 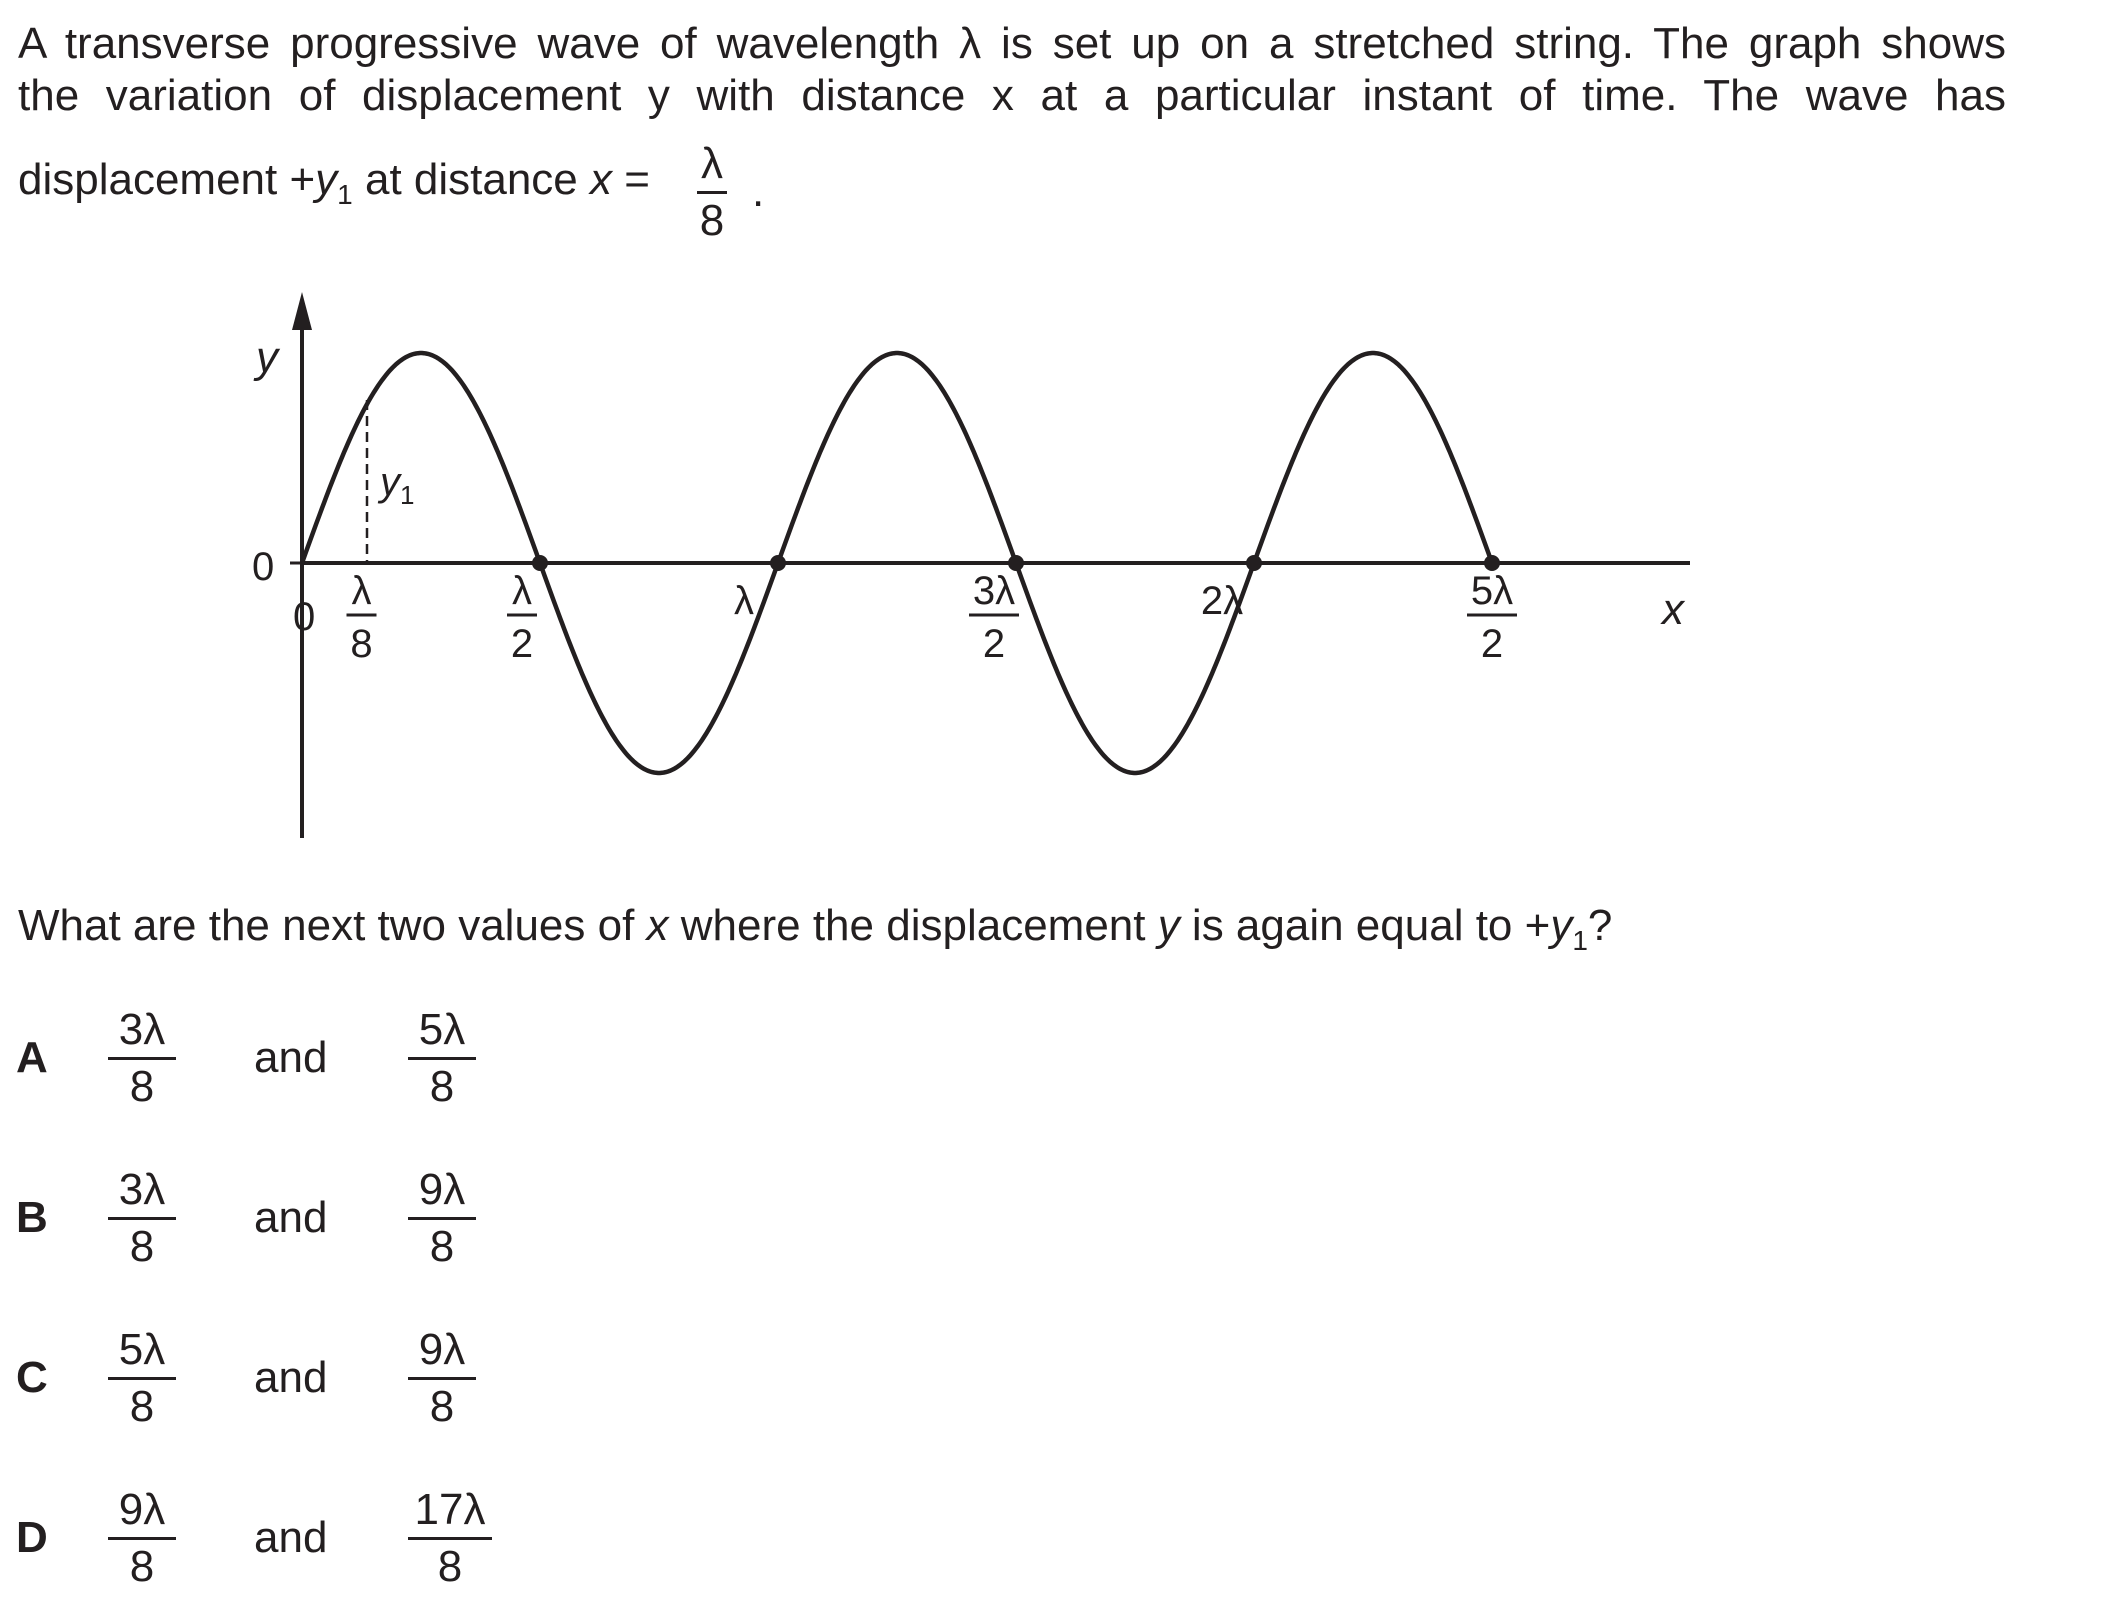 I want to click on y-axis-arrowhead, so click(x=302, y=311).